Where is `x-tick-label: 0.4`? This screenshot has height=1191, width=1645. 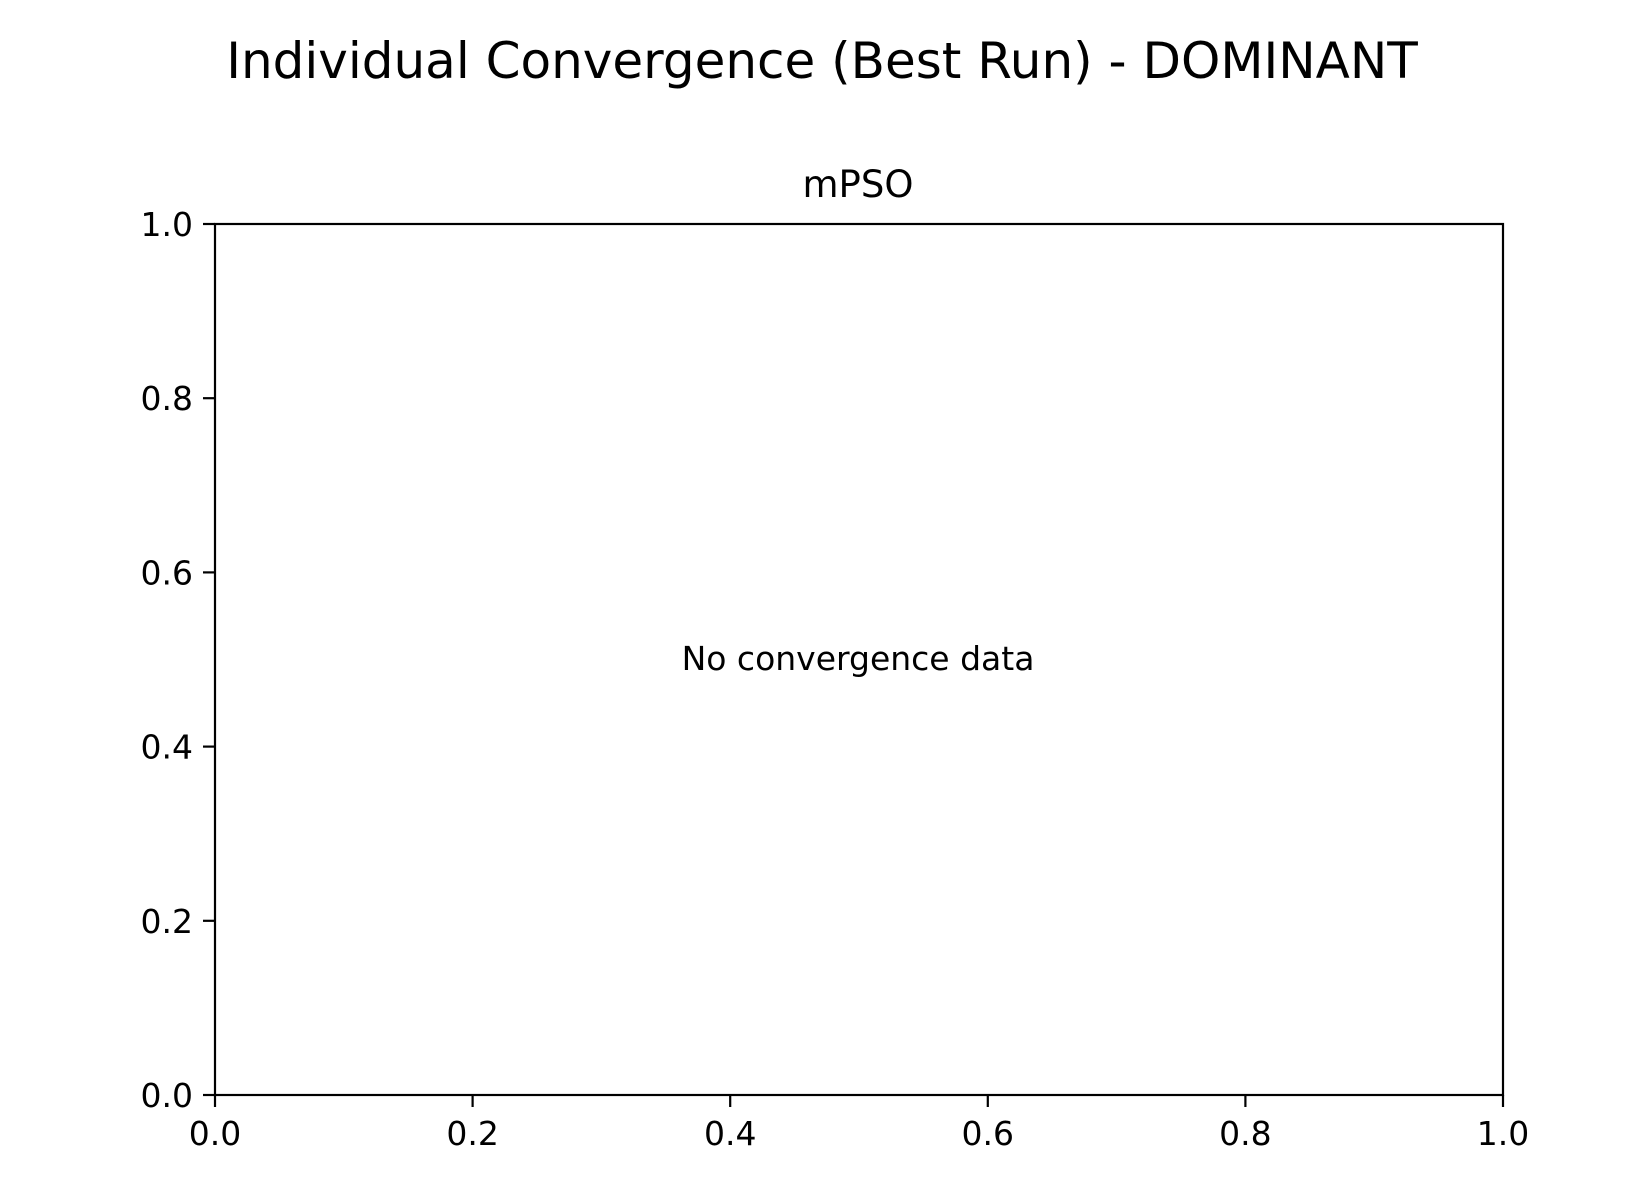
x-tick-label: 0.4 is located at coordinates (730, 1133).